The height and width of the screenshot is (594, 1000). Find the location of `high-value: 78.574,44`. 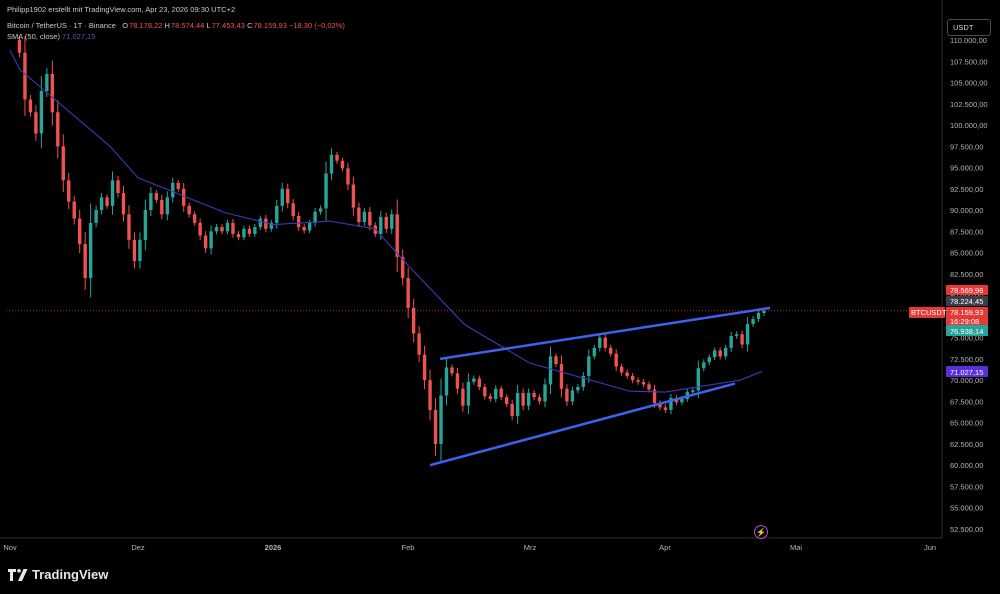

high-value: 78.574,44 is located at coordinates (187, 25).